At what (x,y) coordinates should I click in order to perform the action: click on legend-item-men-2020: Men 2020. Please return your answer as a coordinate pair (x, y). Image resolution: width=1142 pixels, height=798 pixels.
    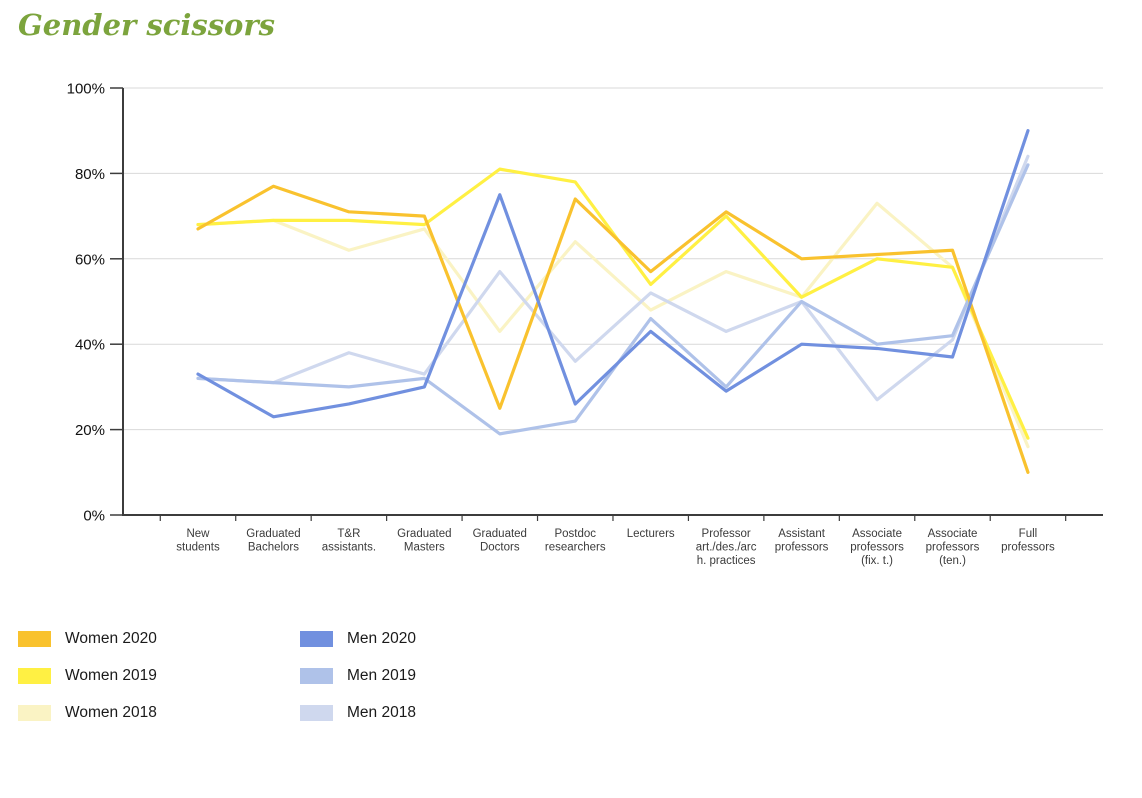
    Looking at the image, I should click on (405, 638).